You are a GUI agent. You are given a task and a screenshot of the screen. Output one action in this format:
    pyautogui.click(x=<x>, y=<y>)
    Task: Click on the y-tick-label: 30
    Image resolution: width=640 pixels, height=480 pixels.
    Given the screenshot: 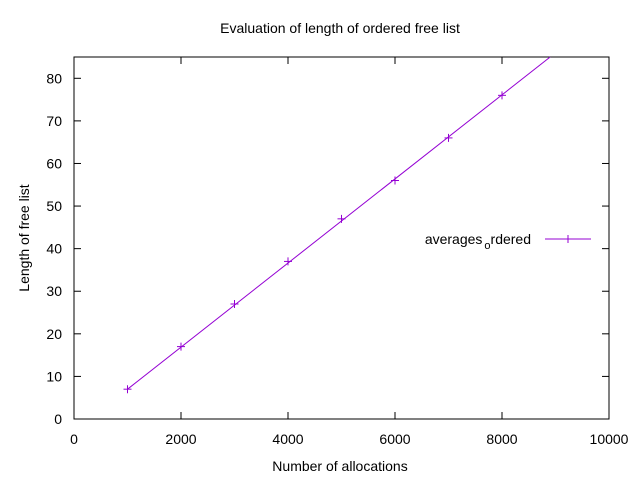 What is the action you would take?
    pyautogui.click(x=54, y=291)
    